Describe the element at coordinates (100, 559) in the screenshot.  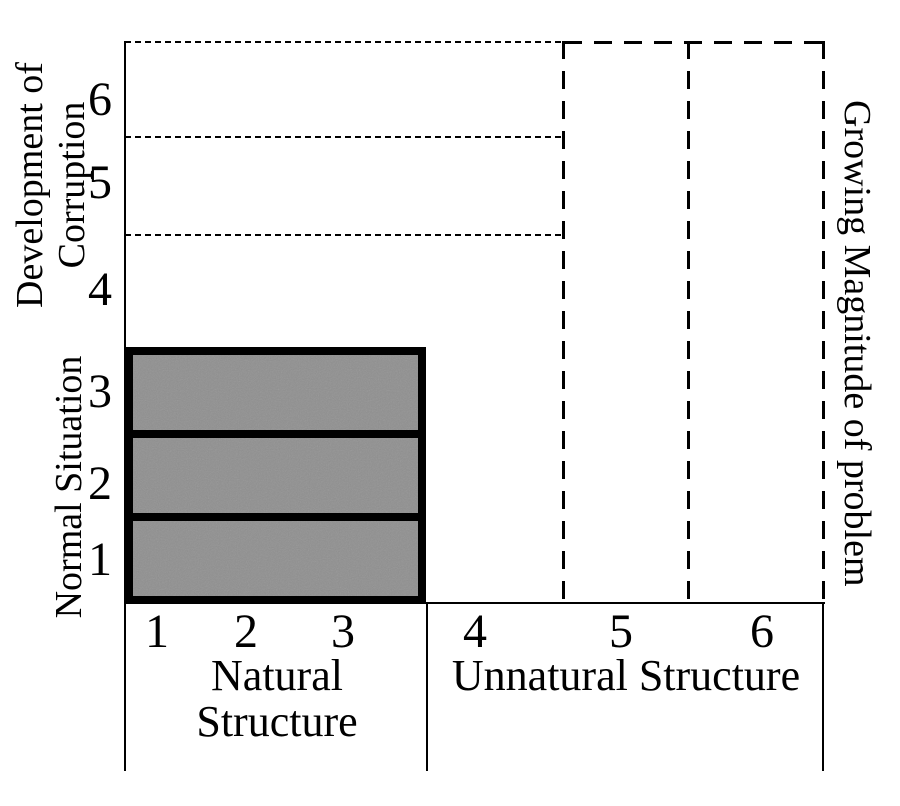
I see `y-tick-1: 1` at that location.